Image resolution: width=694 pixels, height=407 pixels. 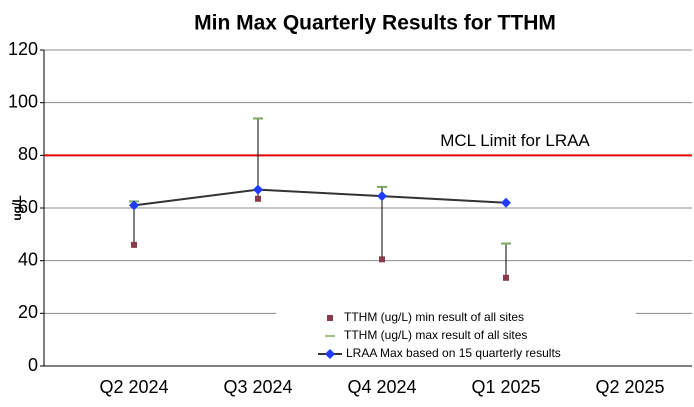 I want to click on legend-label: LRAA Max based on 15 quarterly results, so click(x=453, y=353).